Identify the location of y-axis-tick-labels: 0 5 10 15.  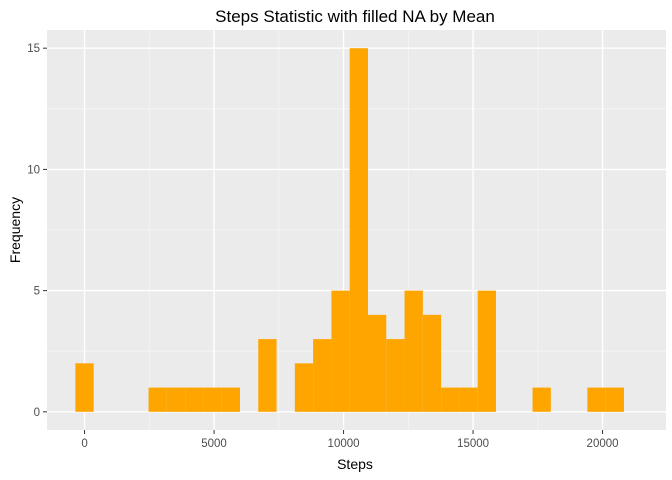
(33, 231).